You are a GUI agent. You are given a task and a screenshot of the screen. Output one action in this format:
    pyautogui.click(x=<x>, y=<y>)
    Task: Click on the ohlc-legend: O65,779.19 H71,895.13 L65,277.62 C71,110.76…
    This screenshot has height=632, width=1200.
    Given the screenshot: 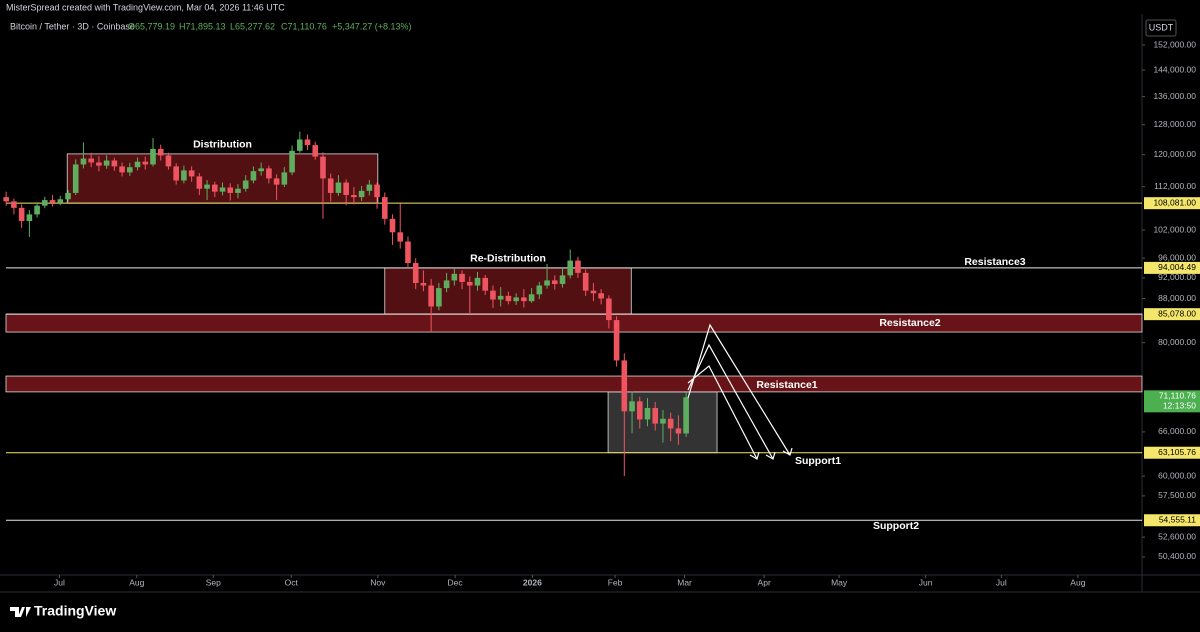 What is the action you would take?
    pyautogui.click(x=270, y=26)
    